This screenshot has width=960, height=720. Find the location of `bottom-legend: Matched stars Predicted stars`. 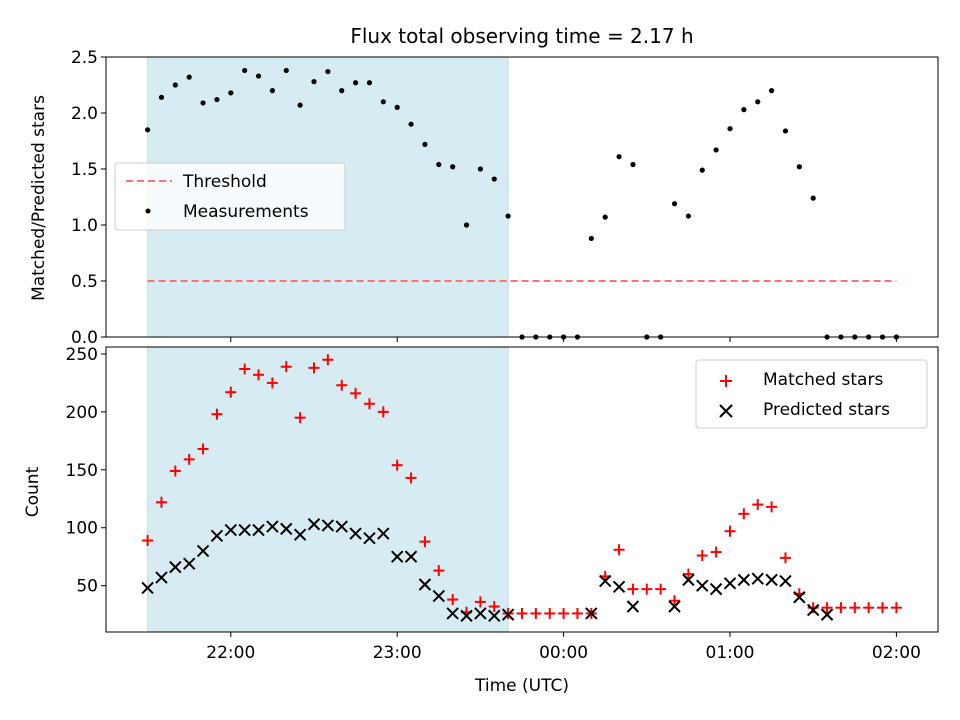

bottom-legend: Matched stars Predicted stars is located at coordinates (811, 394).